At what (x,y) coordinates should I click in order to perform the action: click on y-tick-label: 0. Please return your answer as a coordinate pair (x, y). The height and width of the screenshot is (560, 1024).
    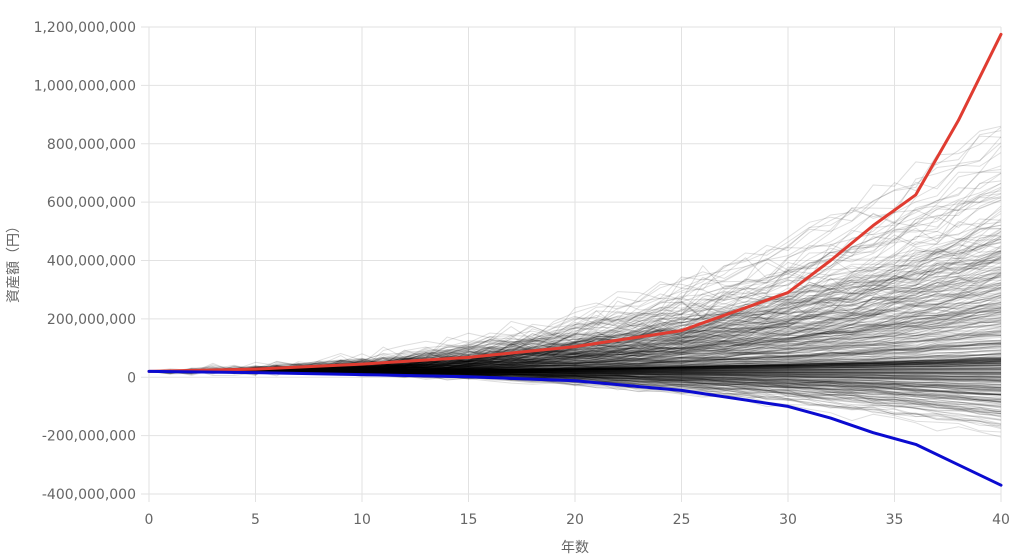
    Looking at the image, I should click on (131, 378).